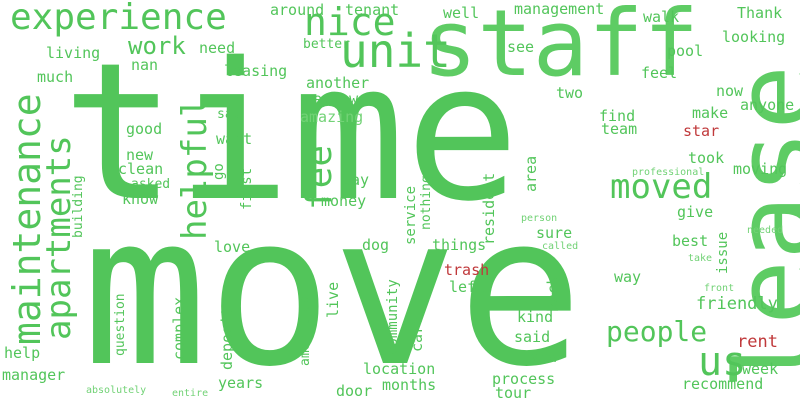  What do you see at coordinates (489, 208) in the screenshot?
I see `word-resident: resident` at bounding box center [489, 208].